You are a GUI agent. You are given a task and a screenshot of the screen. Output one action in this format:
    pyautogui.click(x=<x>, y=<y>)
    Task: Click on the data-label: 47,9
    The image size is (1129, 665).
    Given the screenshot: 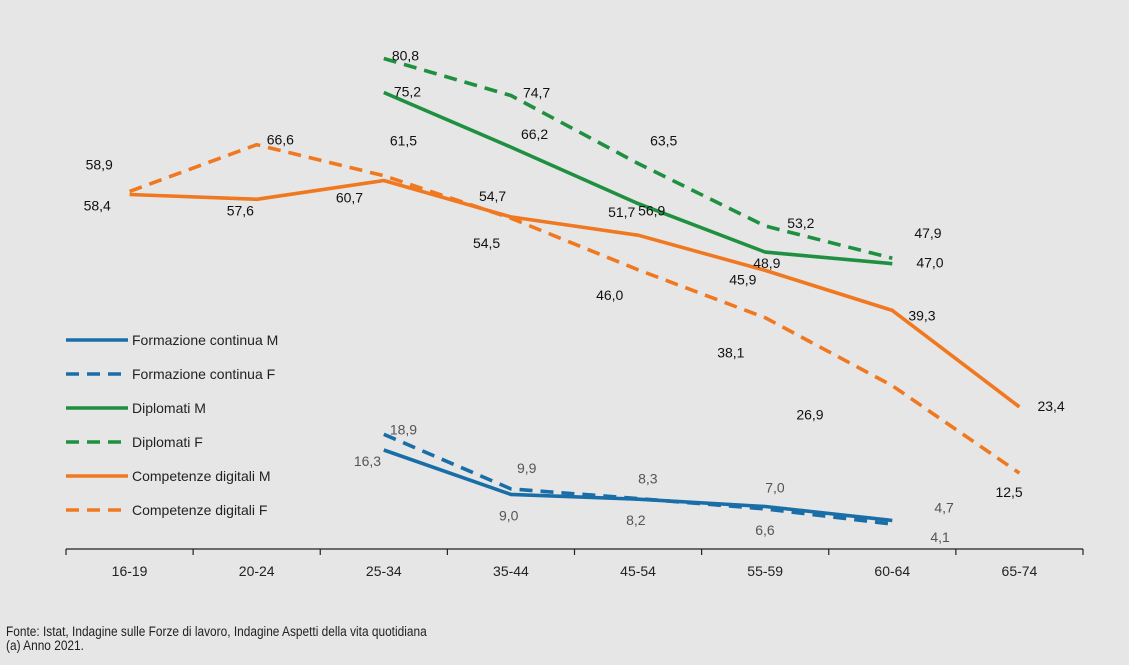 What is the action you would take?
    pyautogui.click(x=927, y=233)
    